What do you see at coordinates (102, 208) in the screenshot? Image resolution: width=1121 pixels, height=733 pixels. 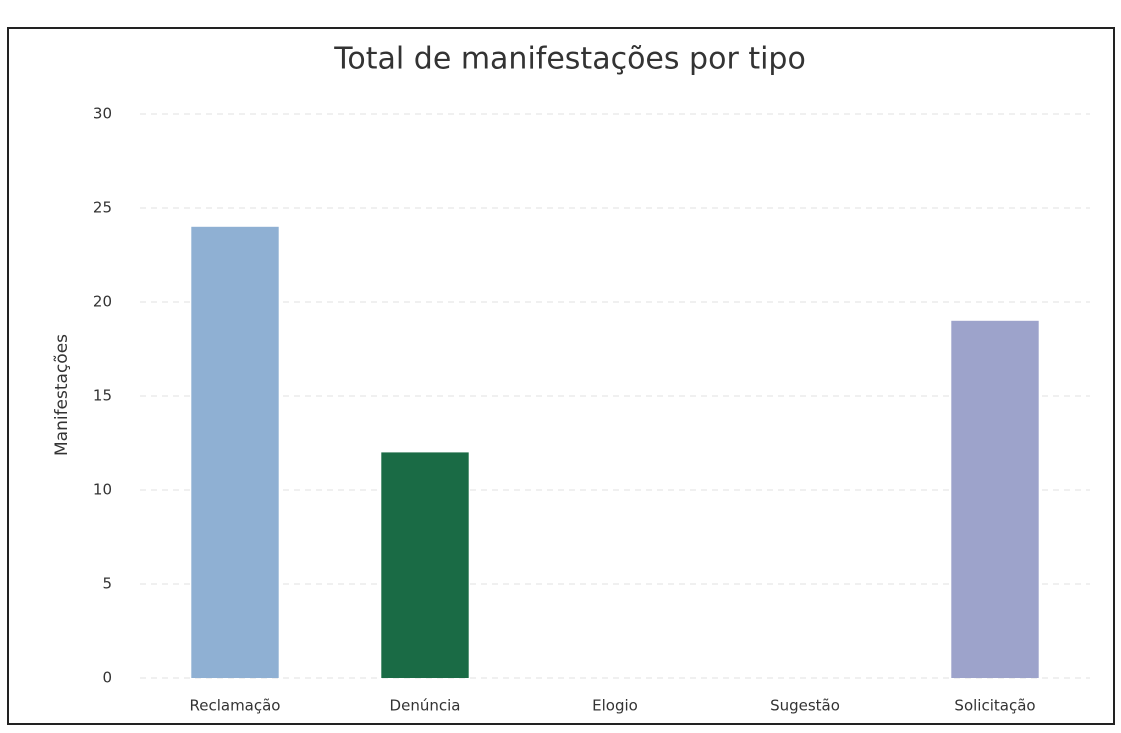 I see `y-tick-label: 25` at bounding box center [102, 208].